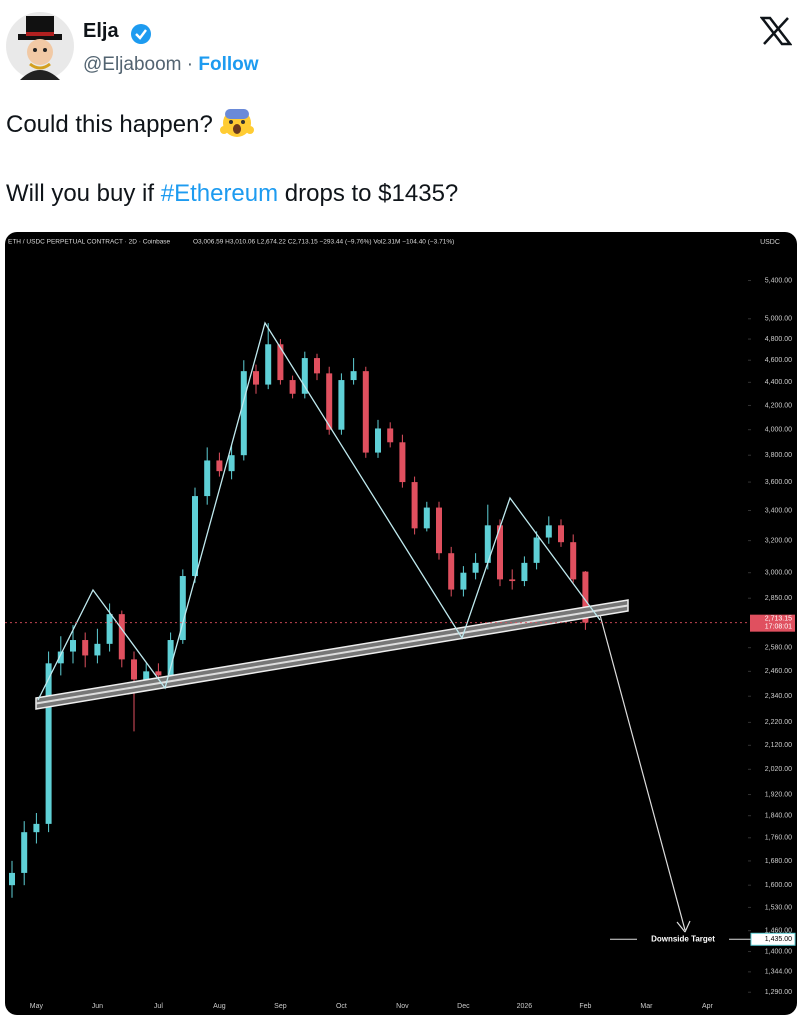 The image size is (806, 1024). Describe the element at coordinates (772, 623) in the screenshot. I see `last-price-box` at that location.